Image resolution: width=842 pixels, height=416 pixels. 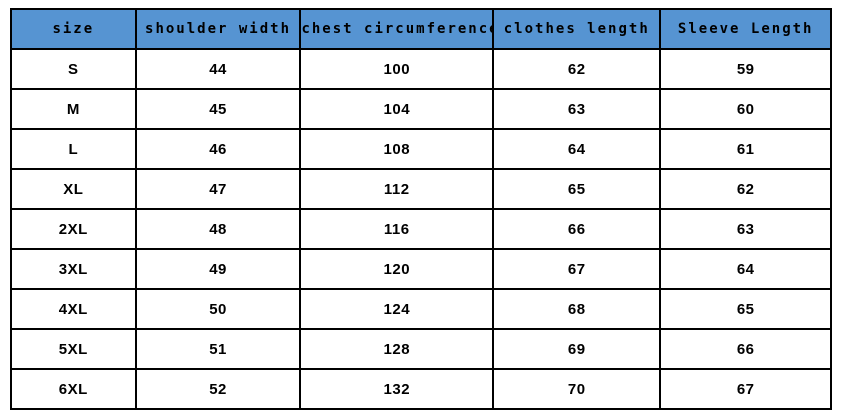 What do you see at coordinates (745, 149) in the screenshot?
I see `sleeve-length-cell: 61` at bounding box center [745, 149].